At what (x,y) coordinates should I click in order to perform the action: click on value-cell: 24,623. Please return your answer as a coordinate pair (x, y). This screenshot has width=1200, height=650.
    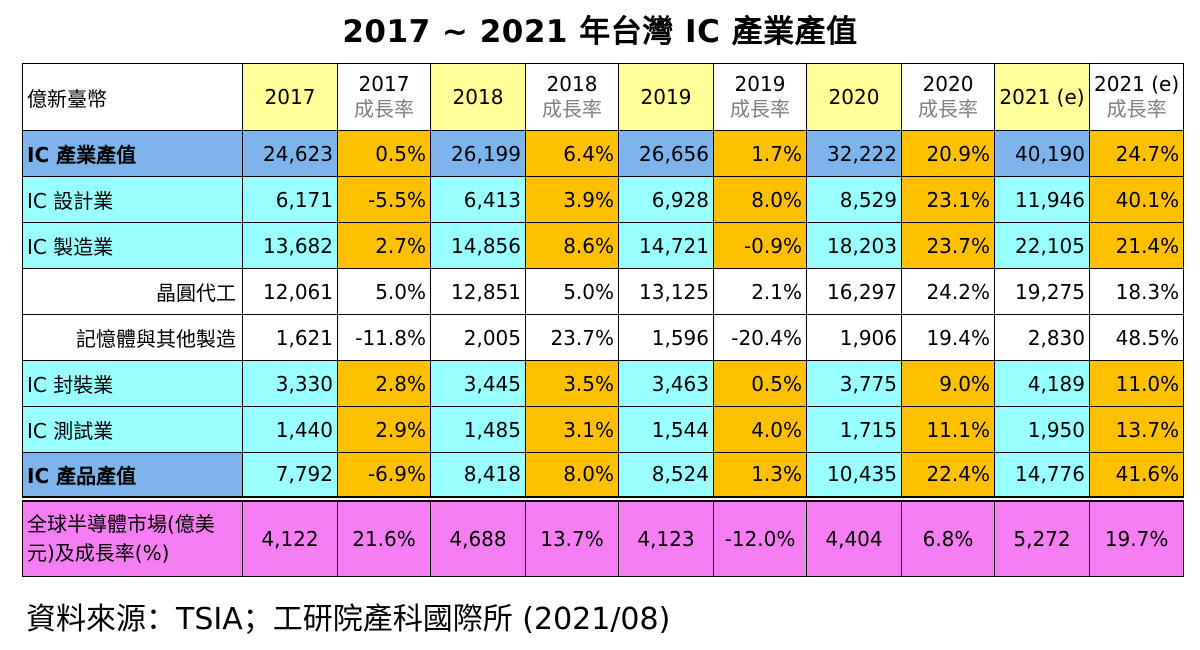
    Looking at the image, I should click on (290, 153).